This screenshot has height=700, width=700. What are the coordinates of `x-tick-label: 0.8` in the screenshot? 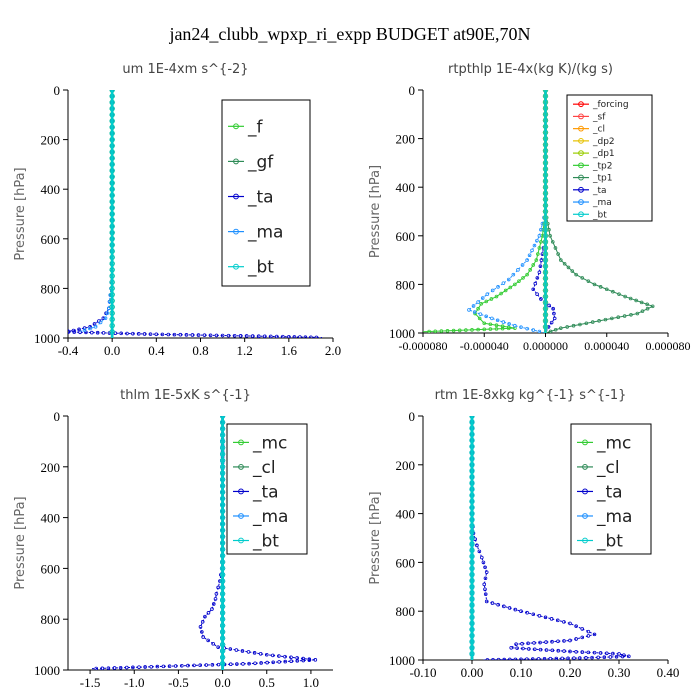 It's located at (200, 350).